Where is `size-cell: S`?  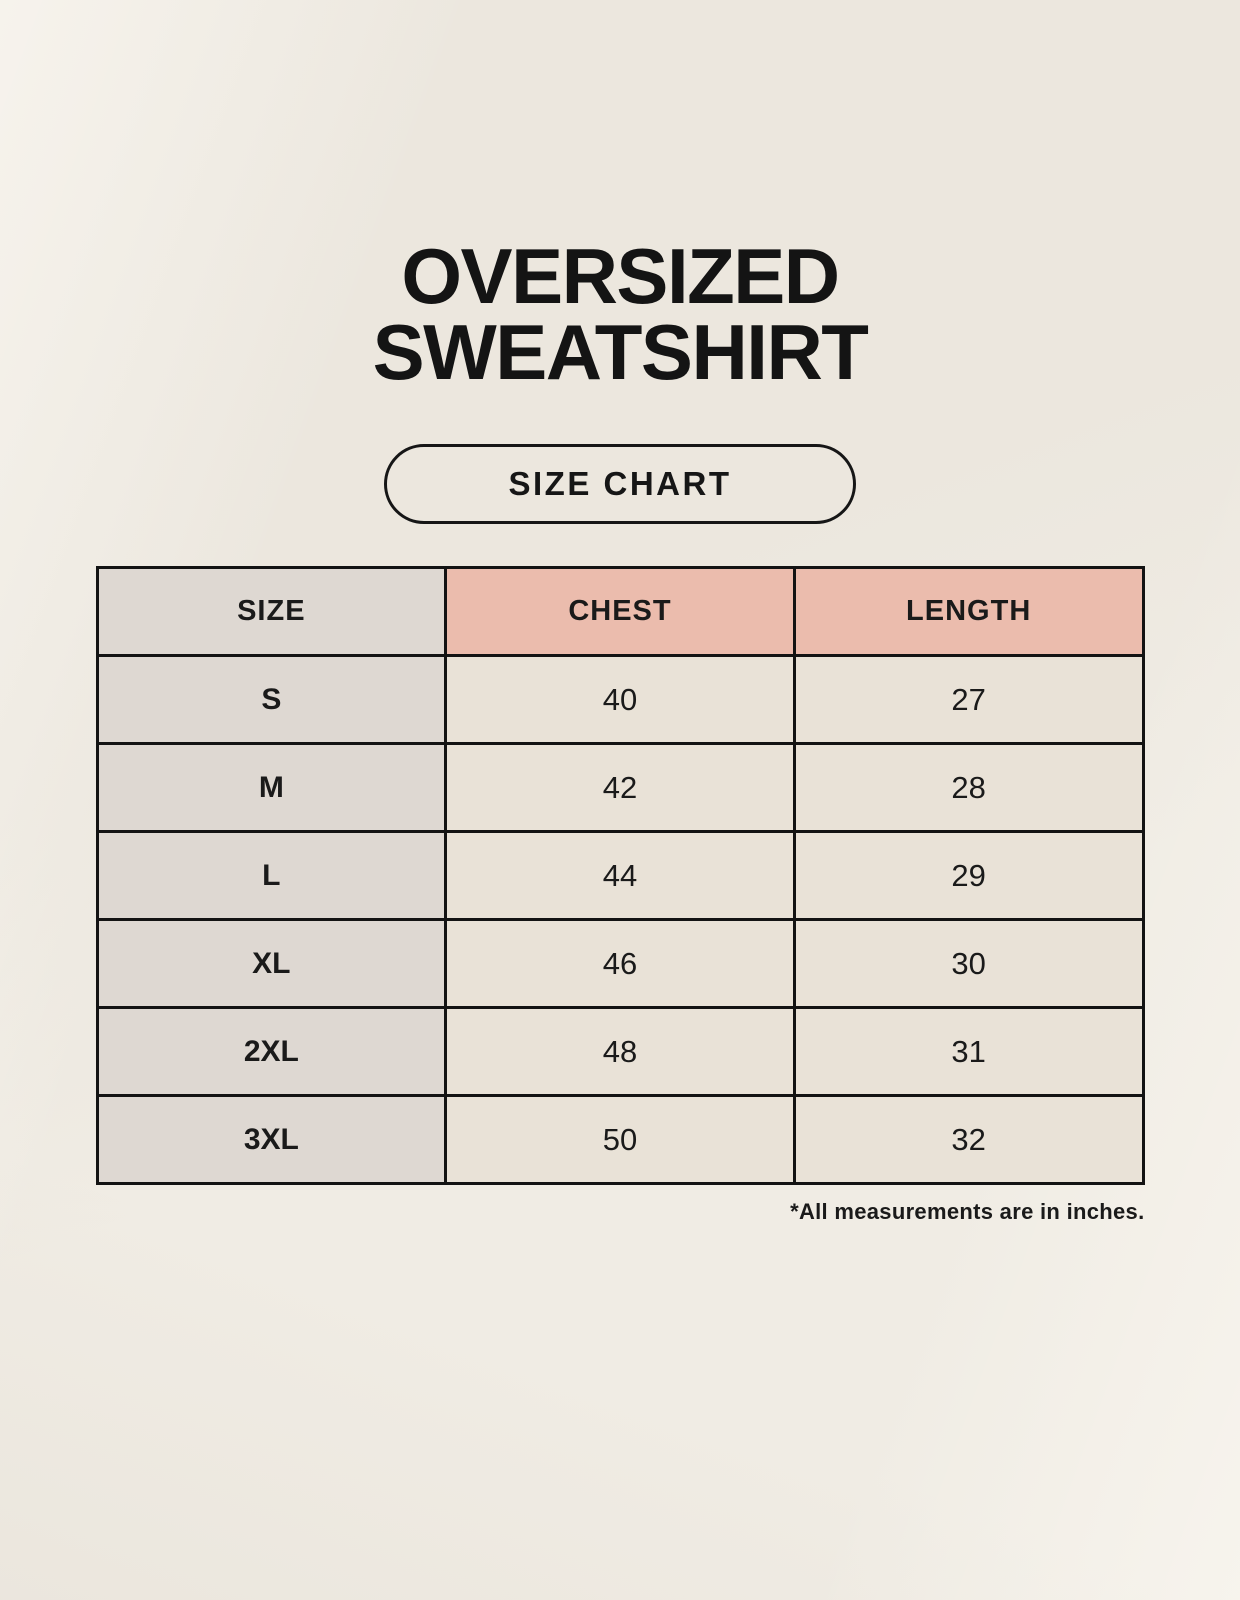
size-cell: S is located at coordinates (271, 699).